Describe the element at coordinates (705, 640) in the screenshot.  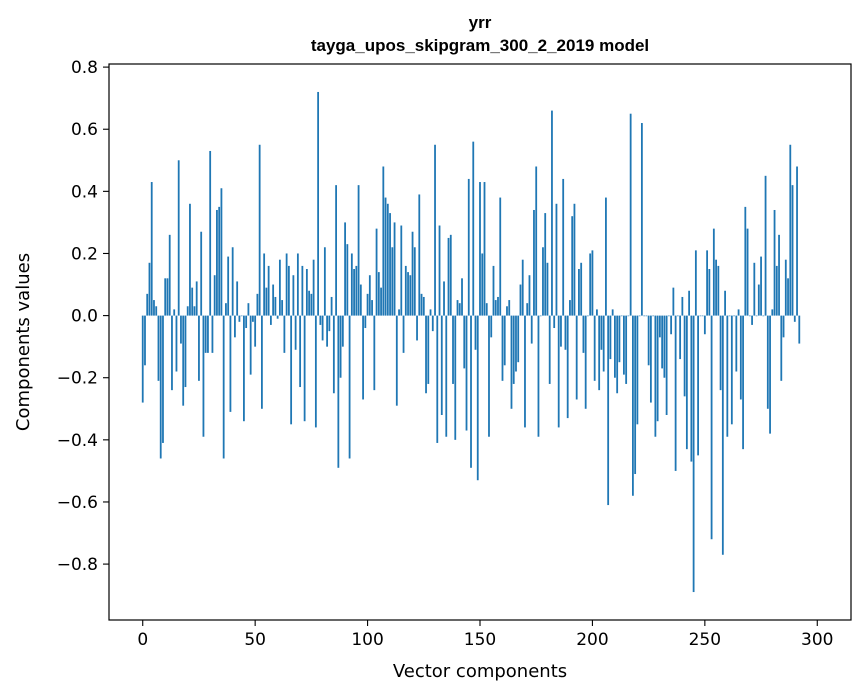
I see `x-tick-label: 250` at that location.